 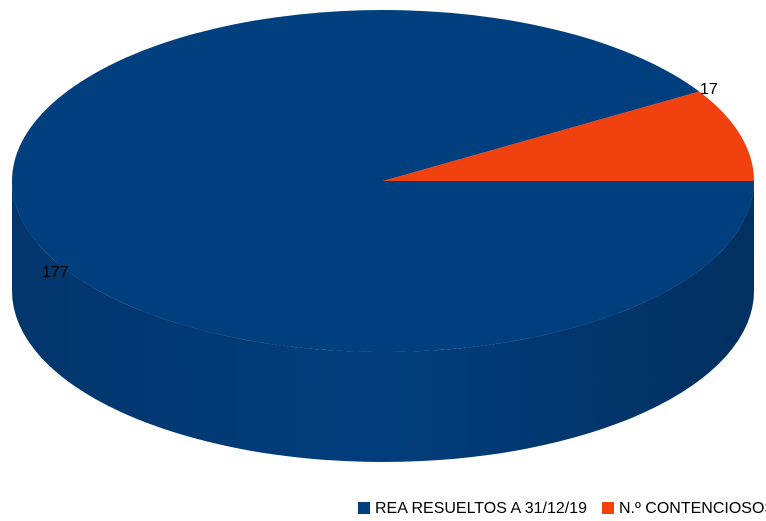 What do you see at coordinates (709, 89) in the screenshot?
I see `data-label: 17` at bounding box center [709, 89].